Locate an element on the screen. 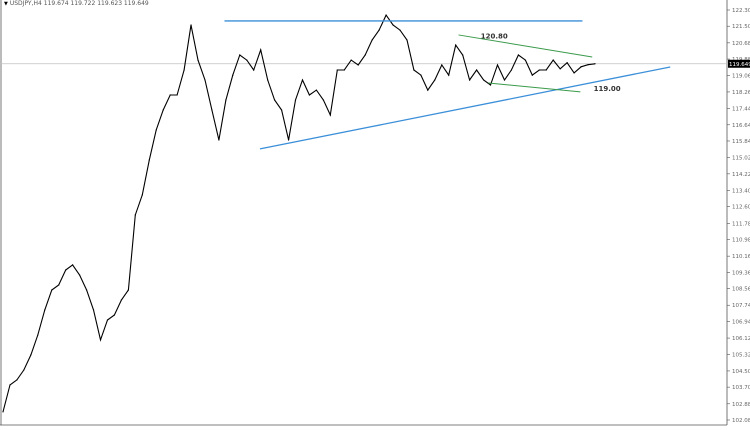 Image resolution: width=750 pixels, height=430 pixels. y-tick-label: 121.500 is located at coordinates (741, 27).